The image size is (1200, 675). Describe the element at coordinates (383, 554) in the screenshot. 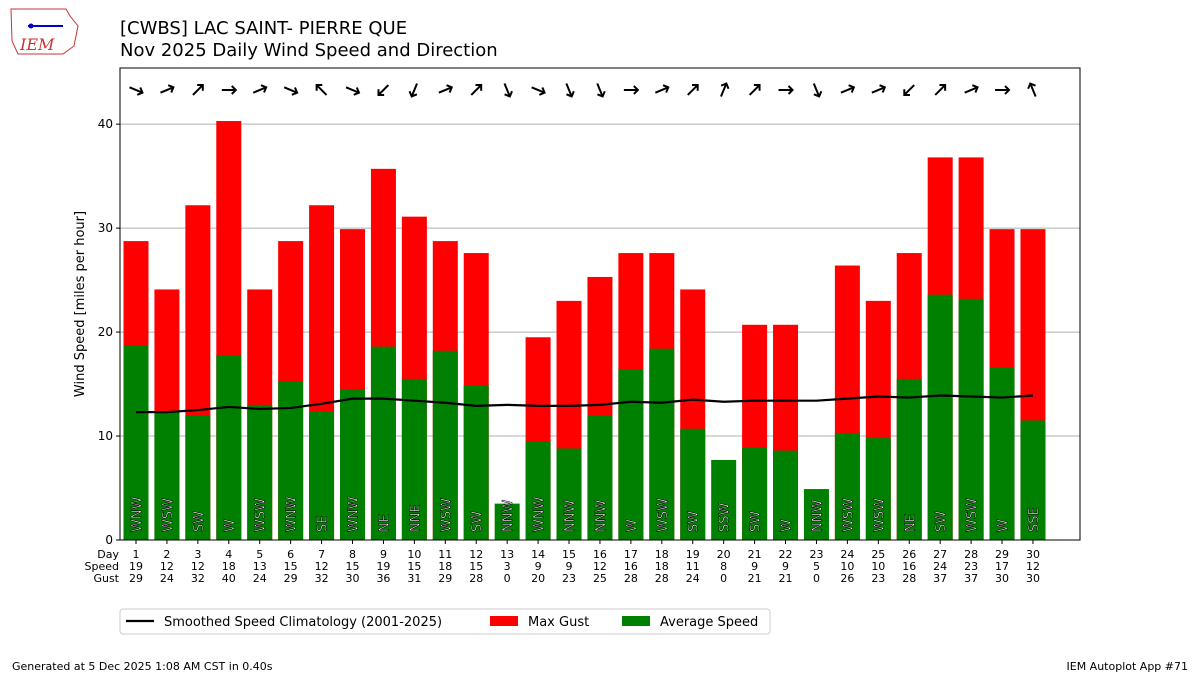

I see `day-label: 9` at that location.